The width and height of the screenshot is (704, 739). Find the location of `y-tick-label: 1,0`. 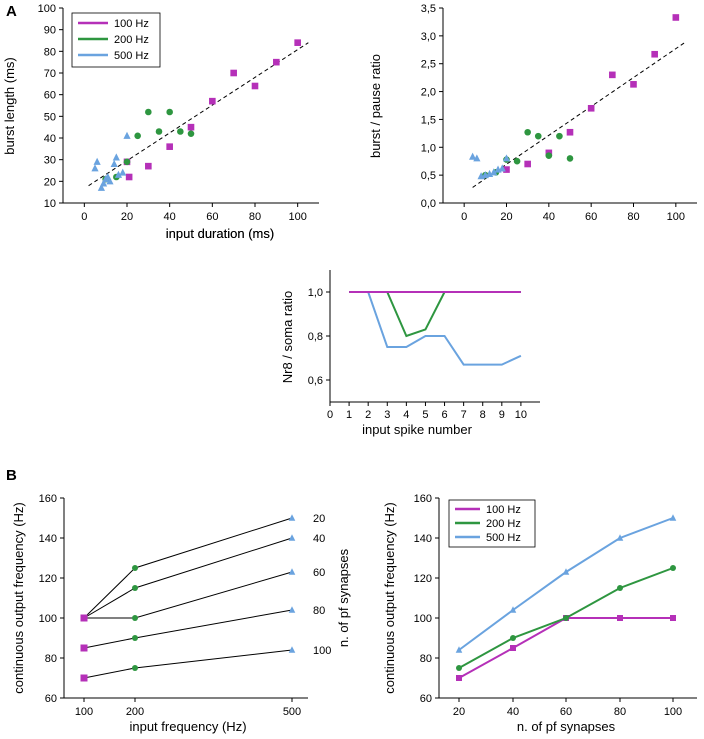

y-tick-label: 1,0 is located at coordinates (315, 293).